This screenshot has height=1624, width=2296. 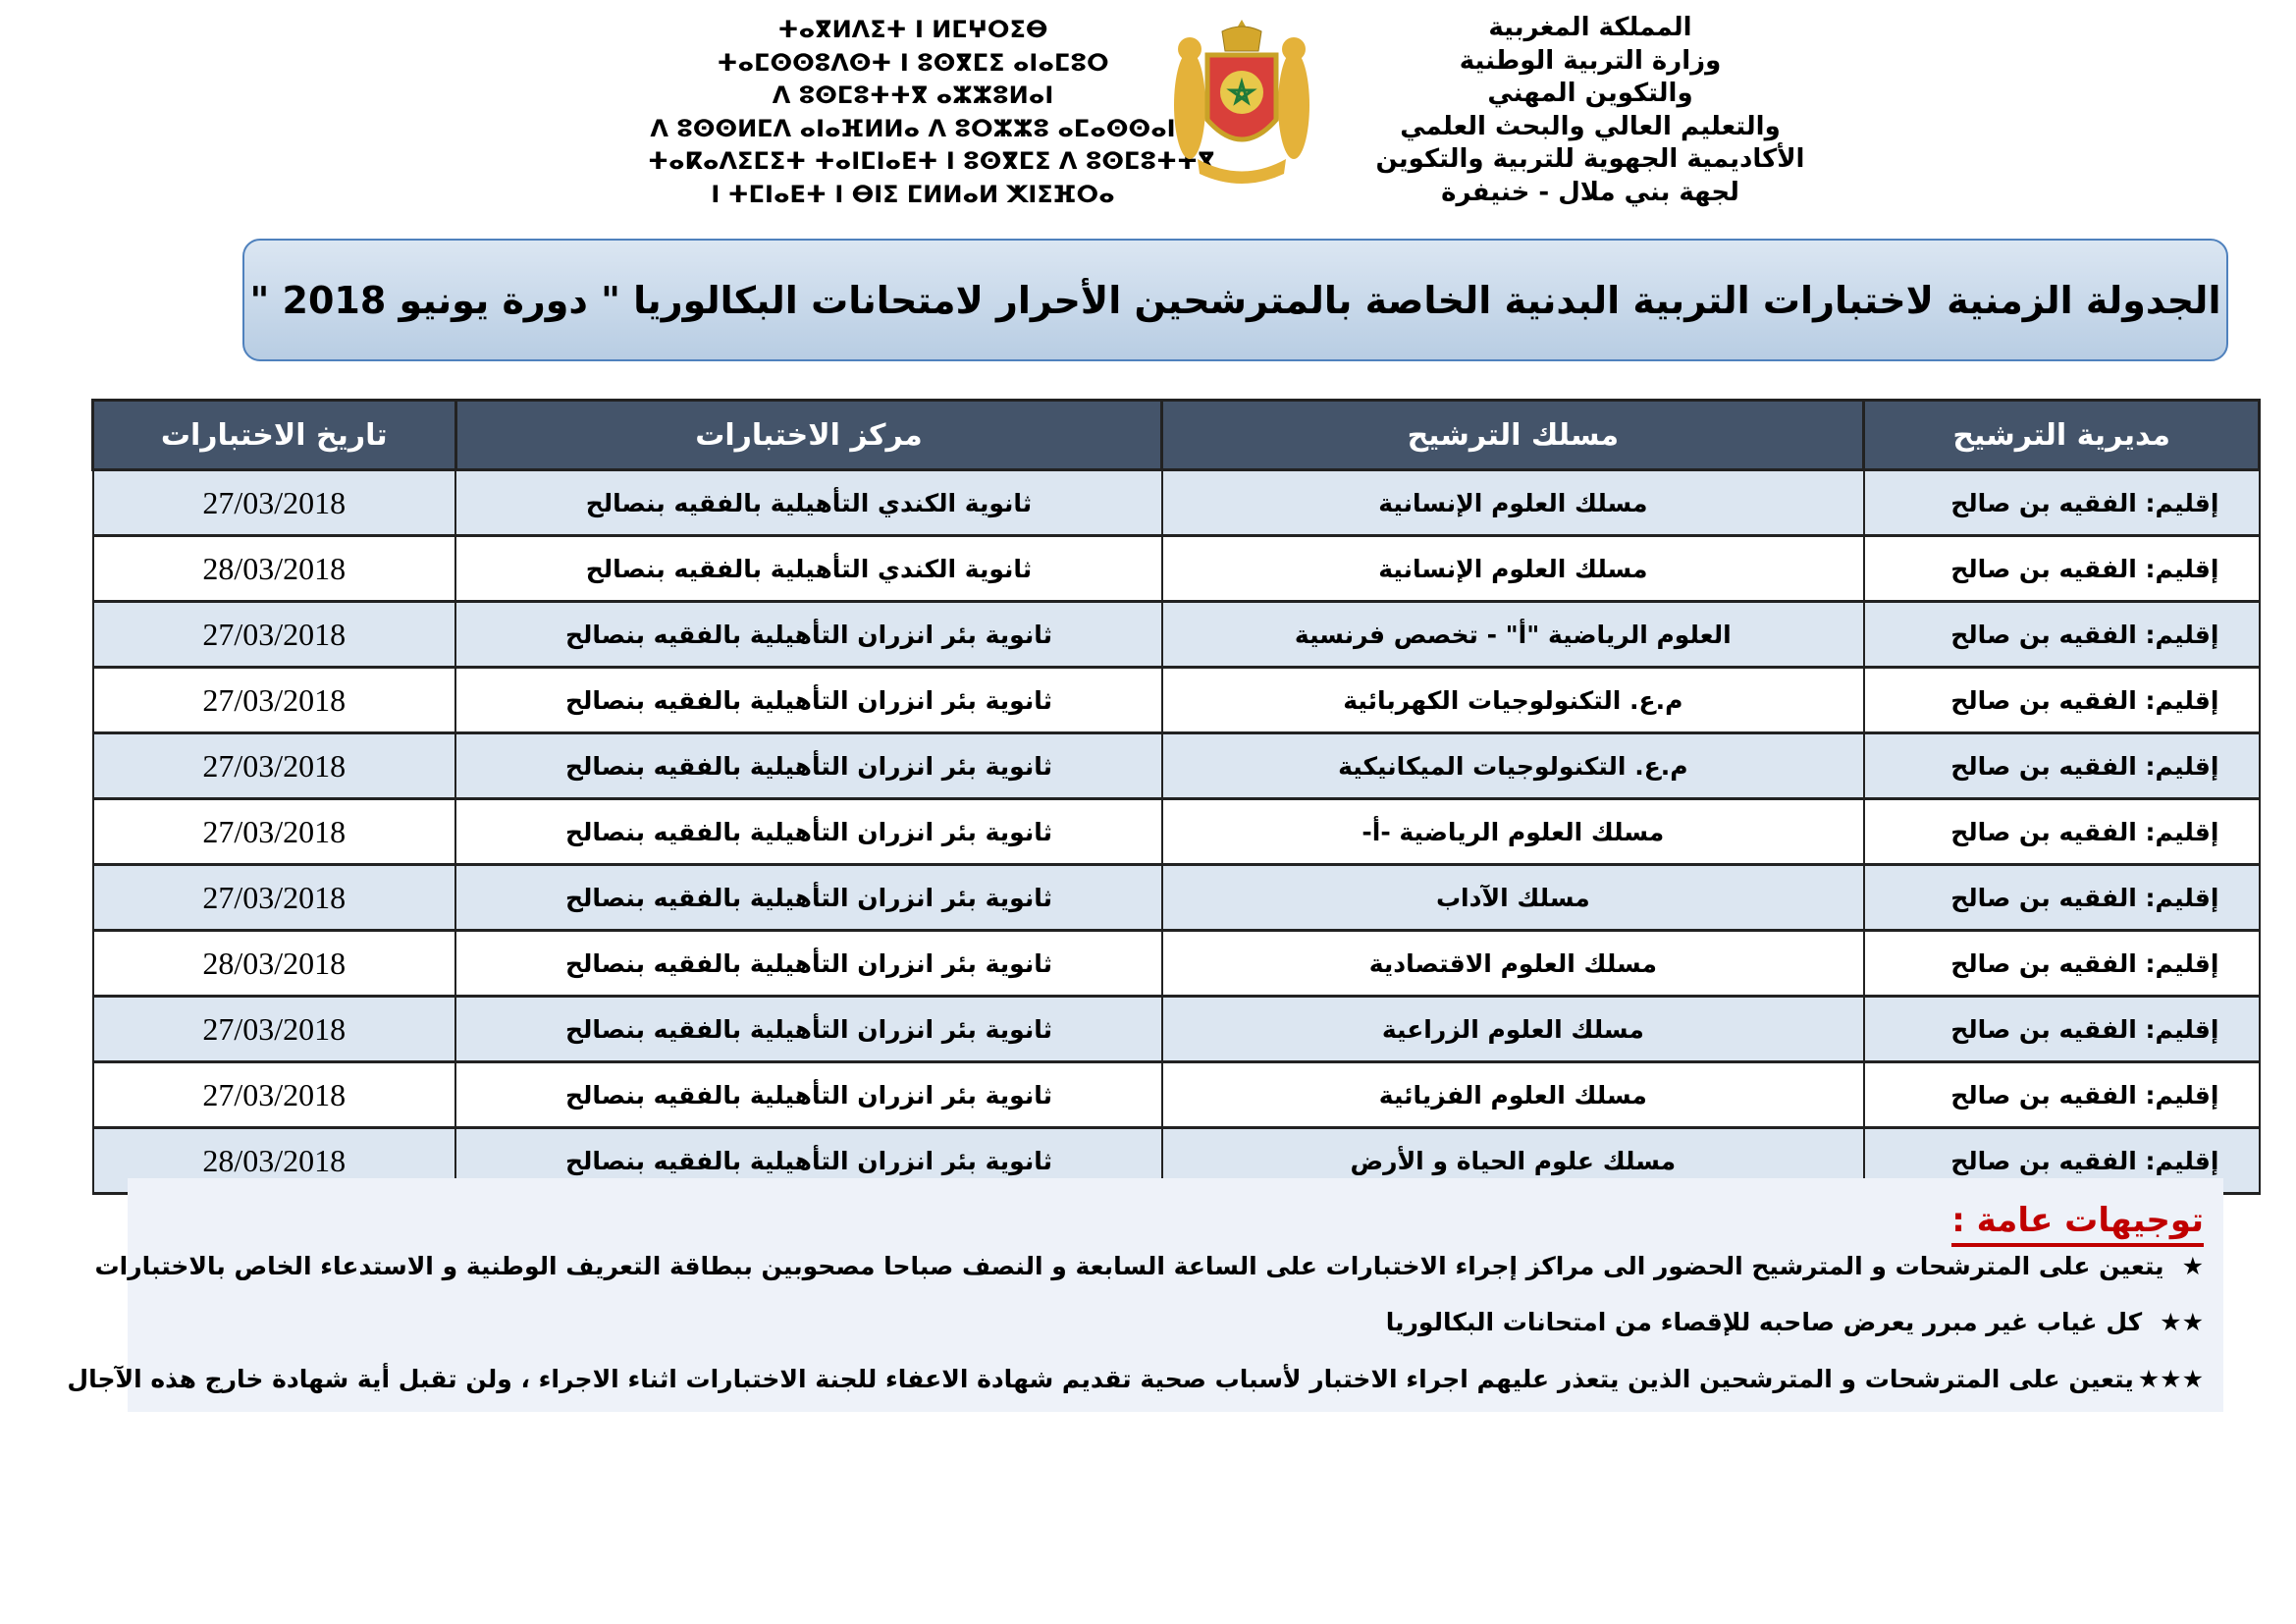 I want to click on arabic-header-line: المملكة المغربية, so click(x=1590, y=27).